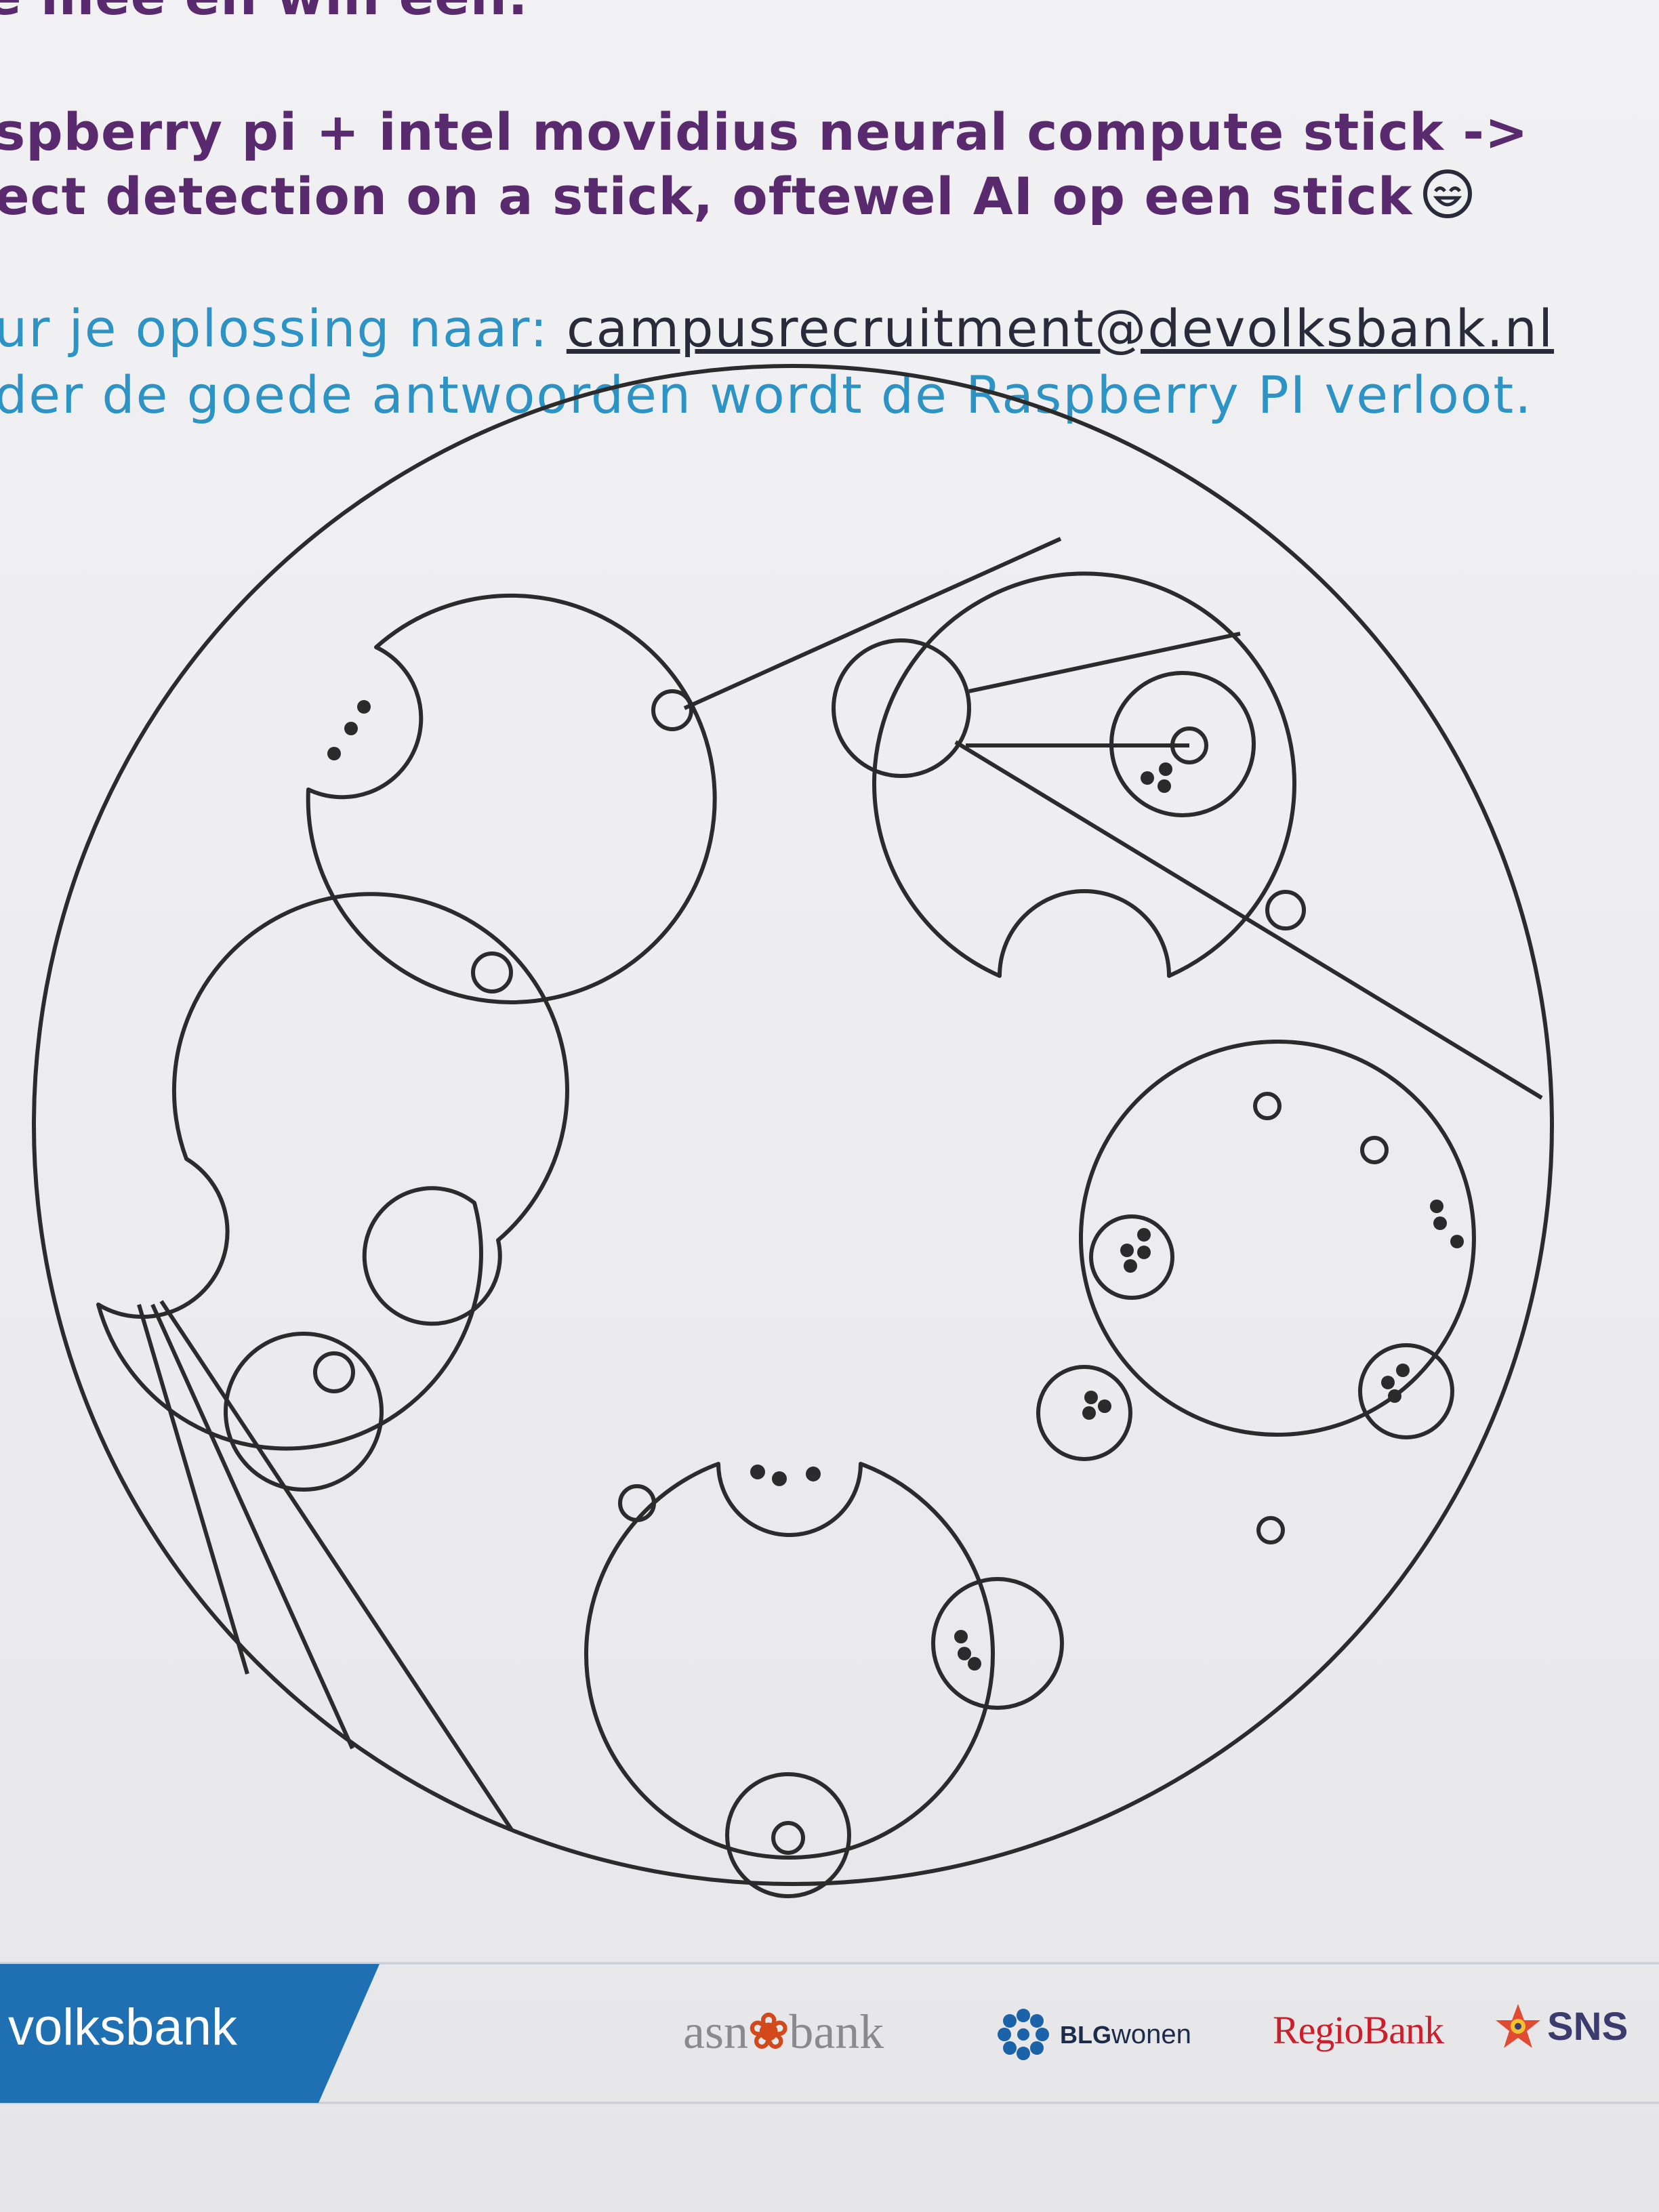 The width and height of the screenshot is (1659, 2212). I want to click on top-fragment-heading: e mee en win een:, so click(264, 13).